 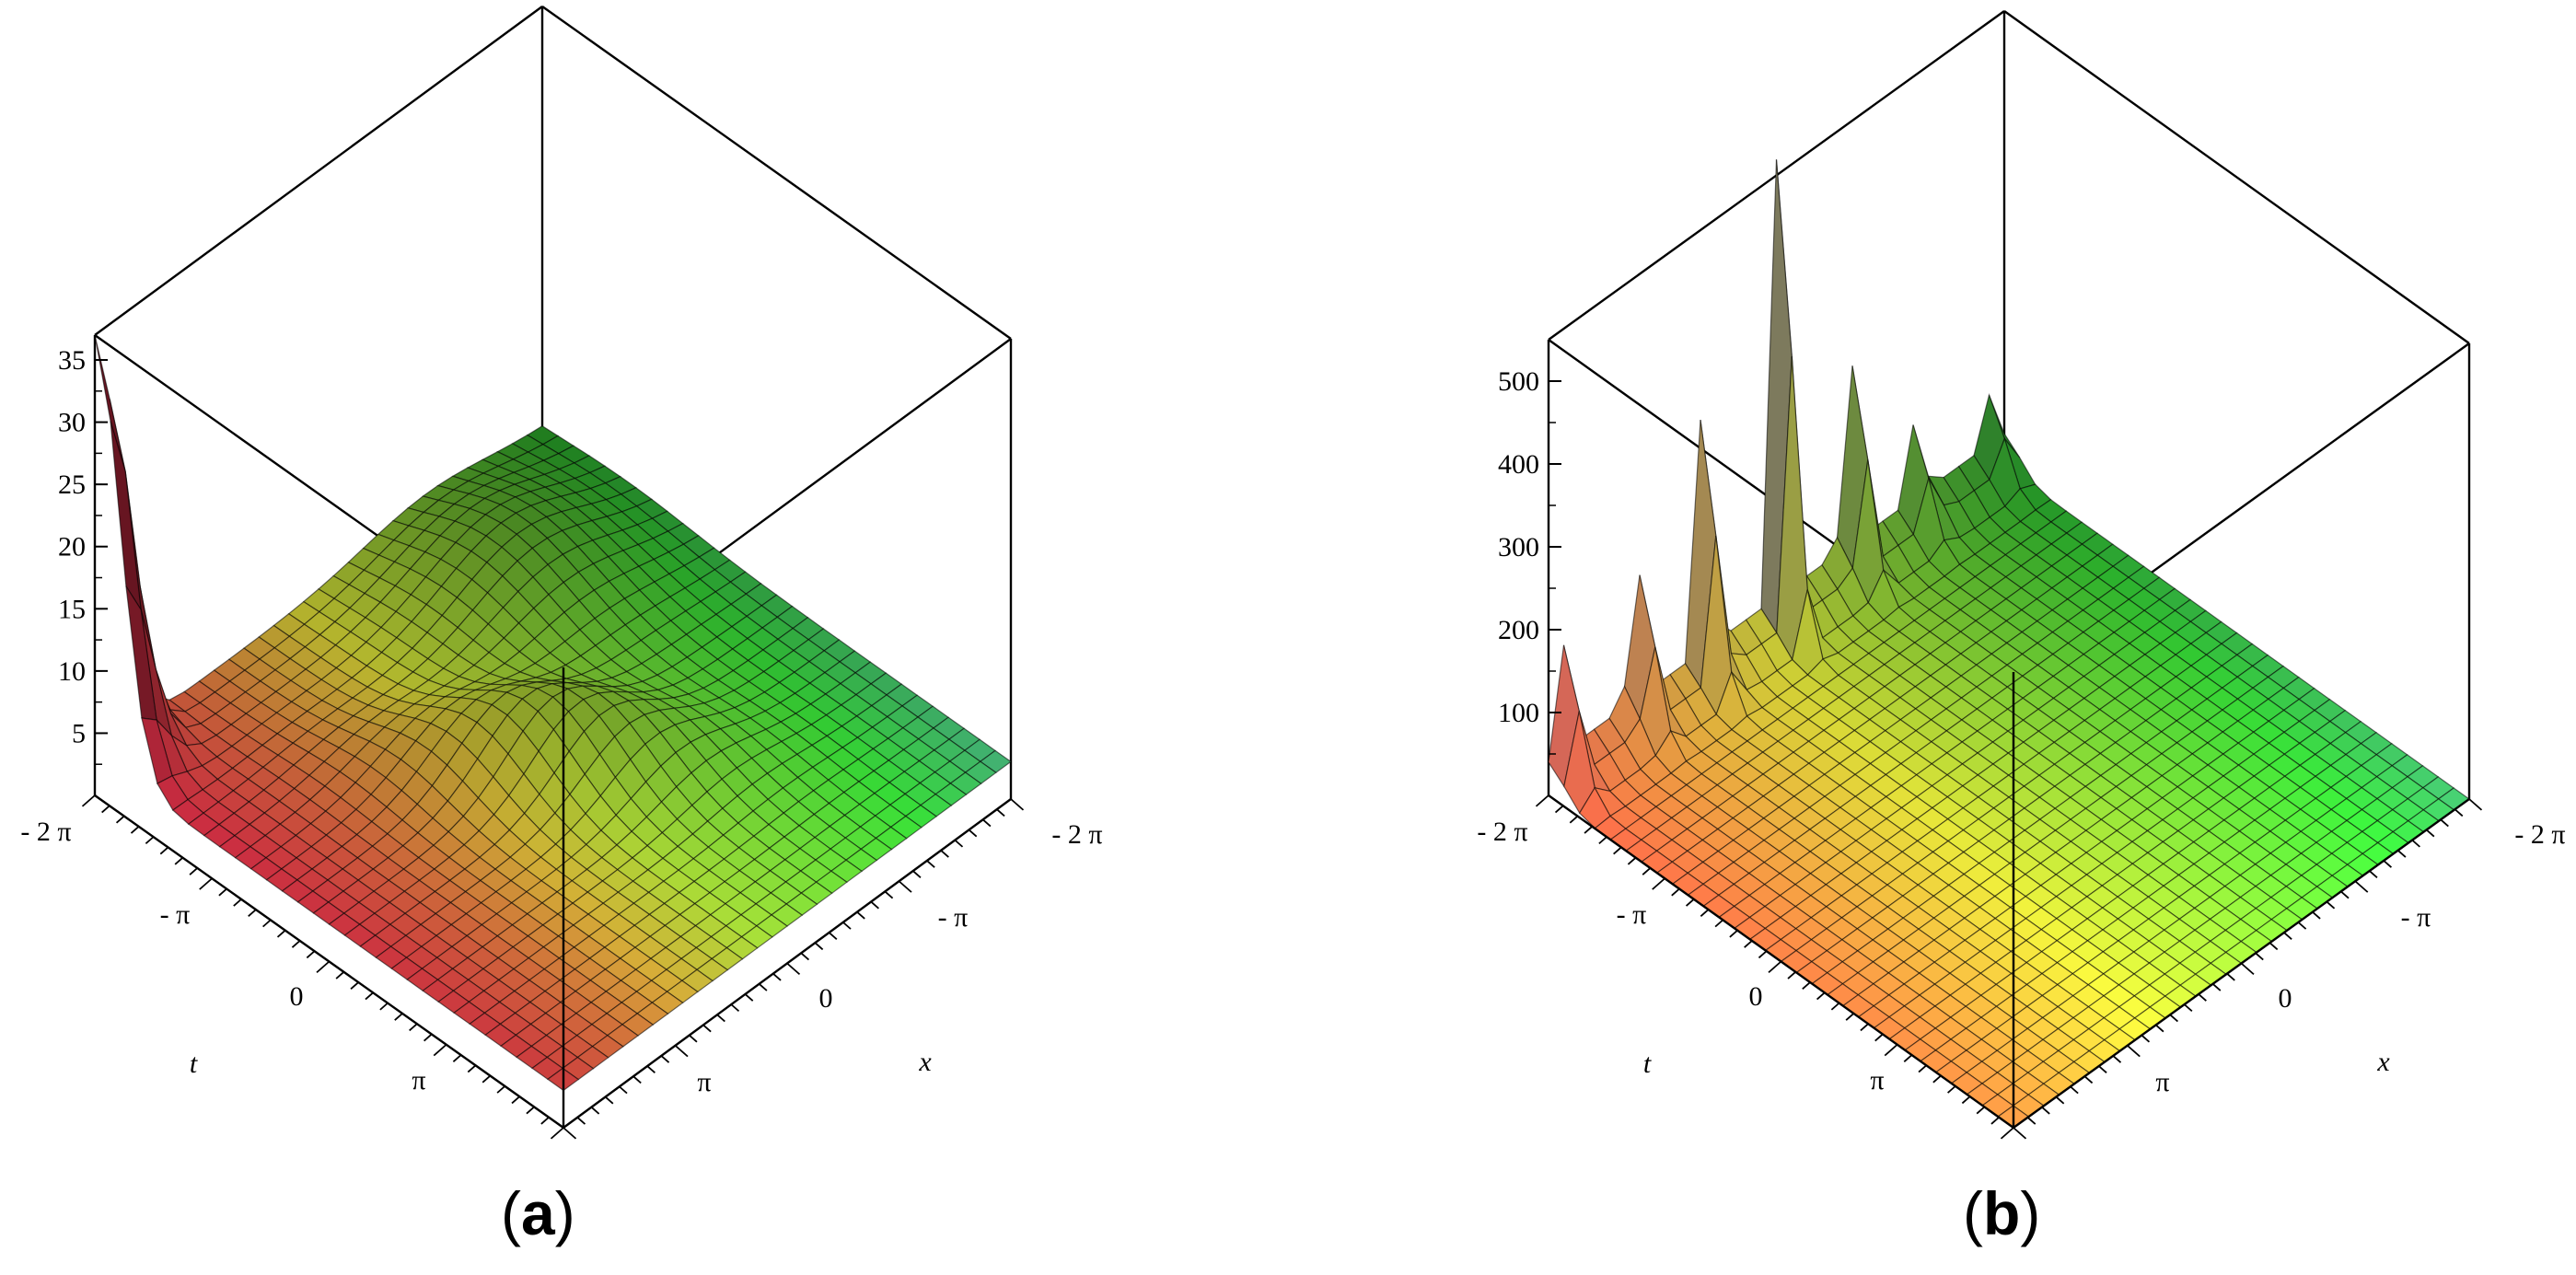 What do you see at coordinates (776, 173) in the screenshot?
I see `box-edge-top-right` at bounding box center [776, 173].